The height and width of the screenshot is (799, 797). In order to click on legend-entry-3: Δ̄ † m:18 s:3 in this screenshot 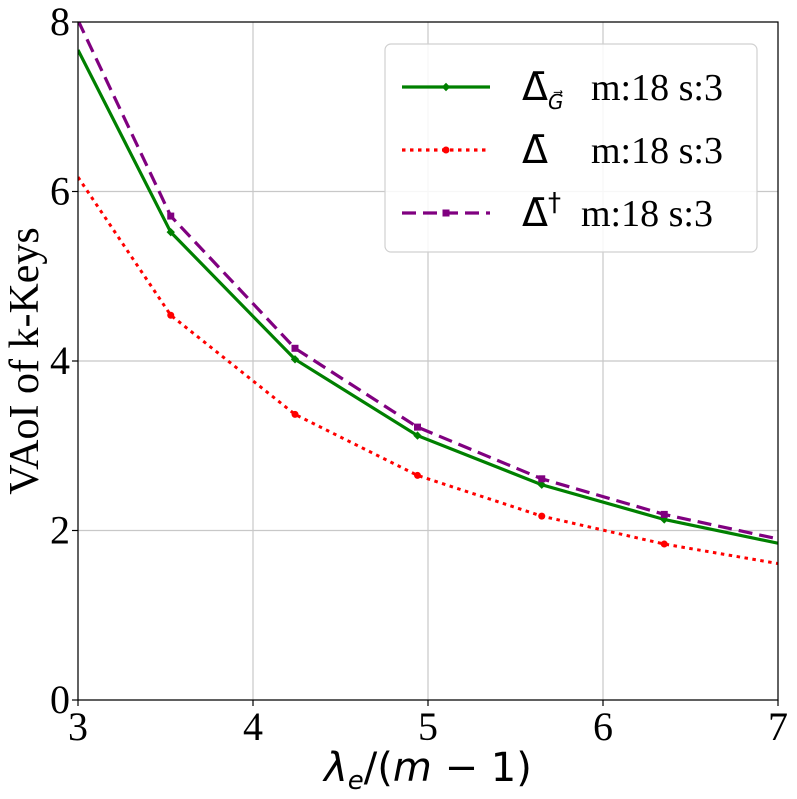, I will do `click(557, 211)`.